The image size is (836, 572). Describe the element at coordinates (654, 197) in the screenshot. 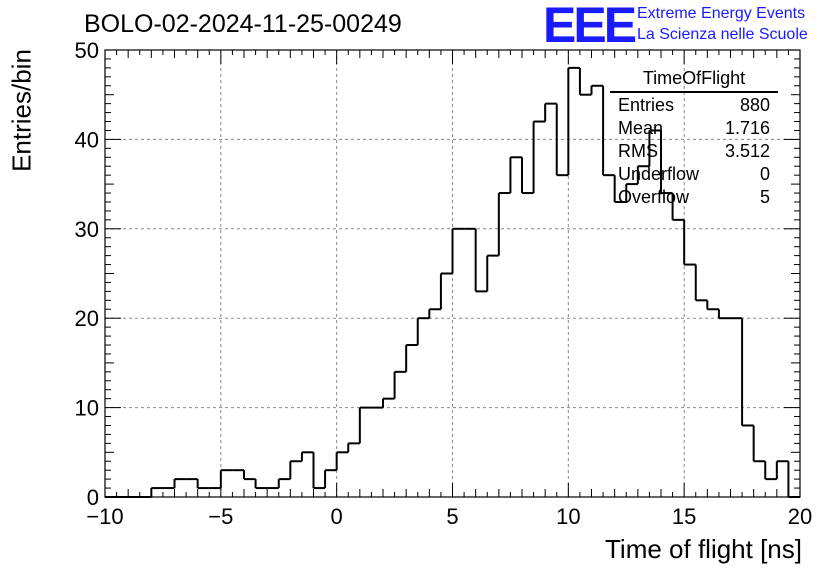

I see `stats-label: Overflow` at that location.